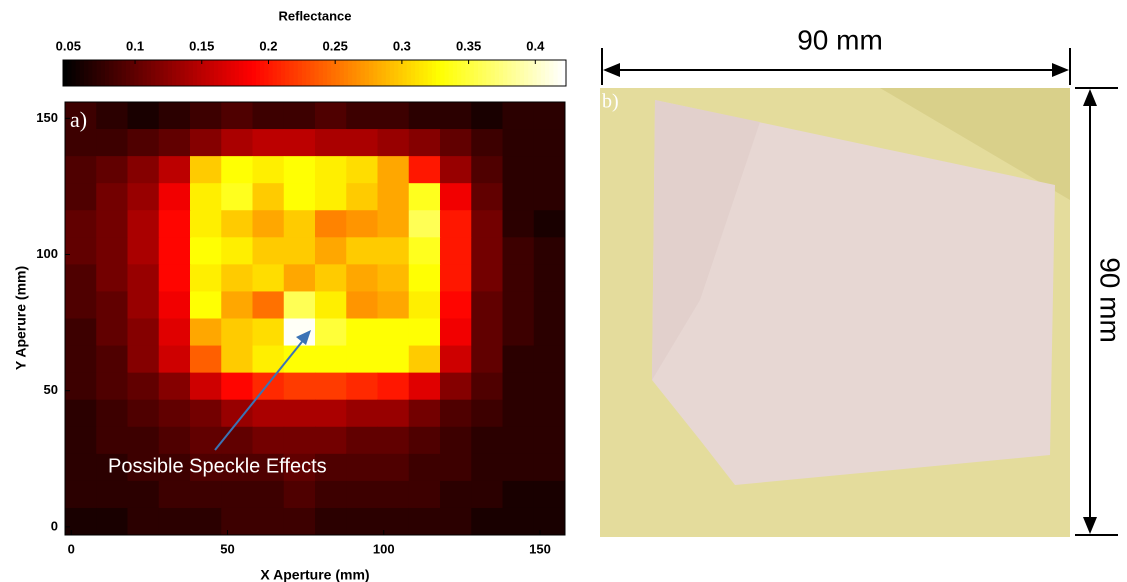  What do you see at coordinates (335, 45) in the screenshot?
I see `colorbar-tick-label: 0.25` at bounding box center [335, 45].